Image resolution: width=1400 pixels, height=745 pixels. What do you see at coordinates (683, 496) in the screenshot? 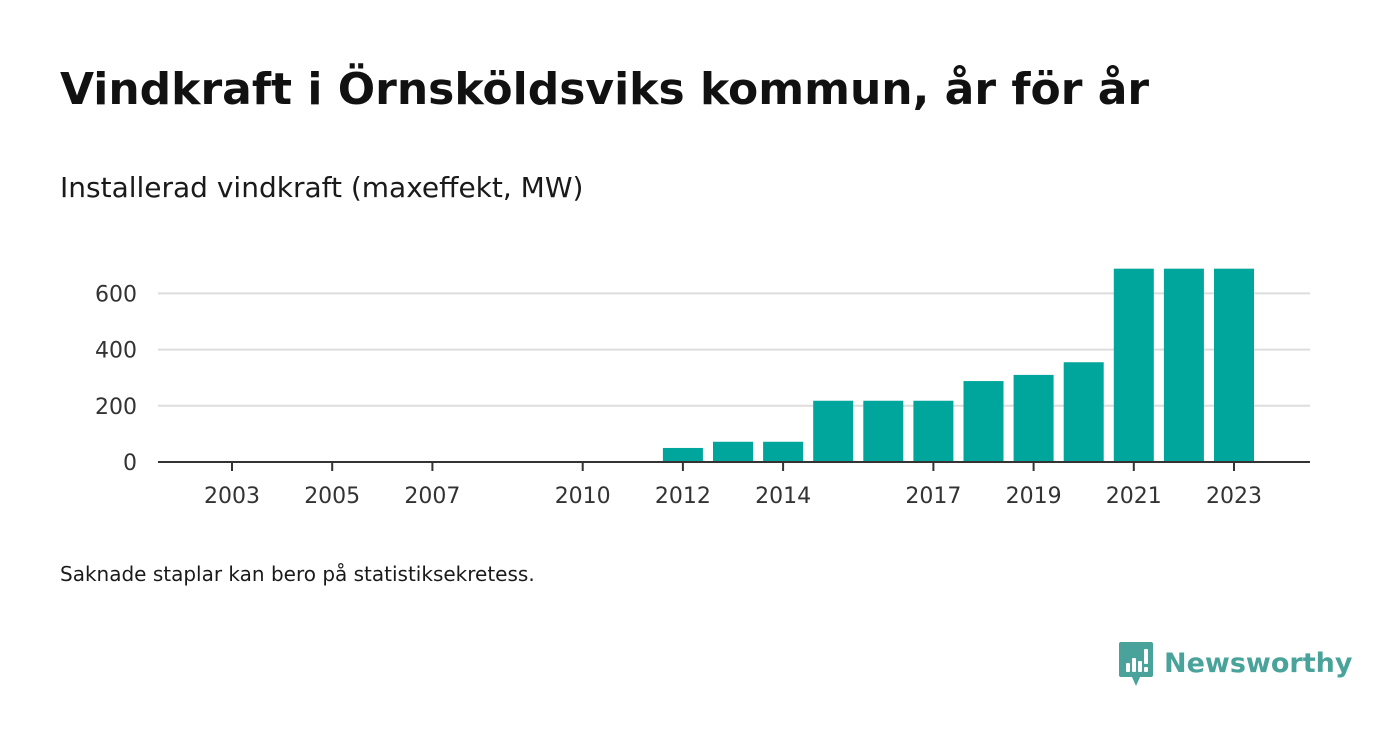
I see `x-tick-label: 2012` at bounding box center [683, 496].